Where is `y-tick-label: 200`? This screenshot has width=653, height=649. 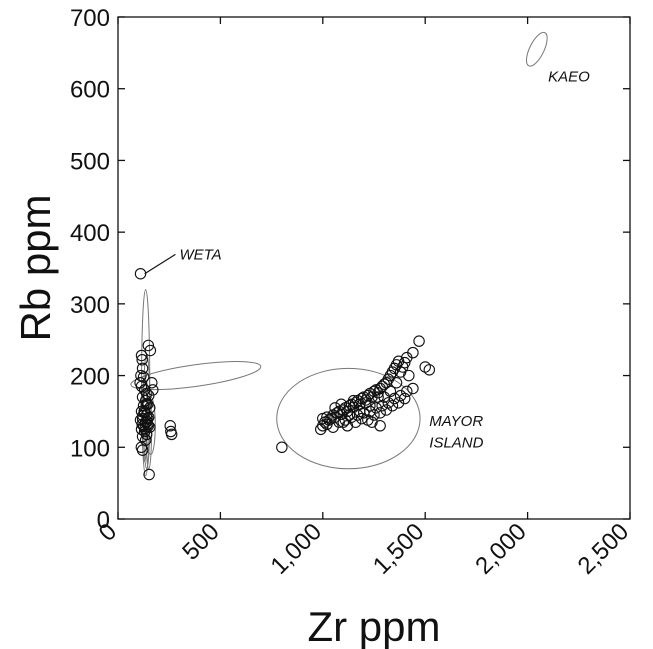
y-tick-label: 200 is located at coordinates (90, 377).